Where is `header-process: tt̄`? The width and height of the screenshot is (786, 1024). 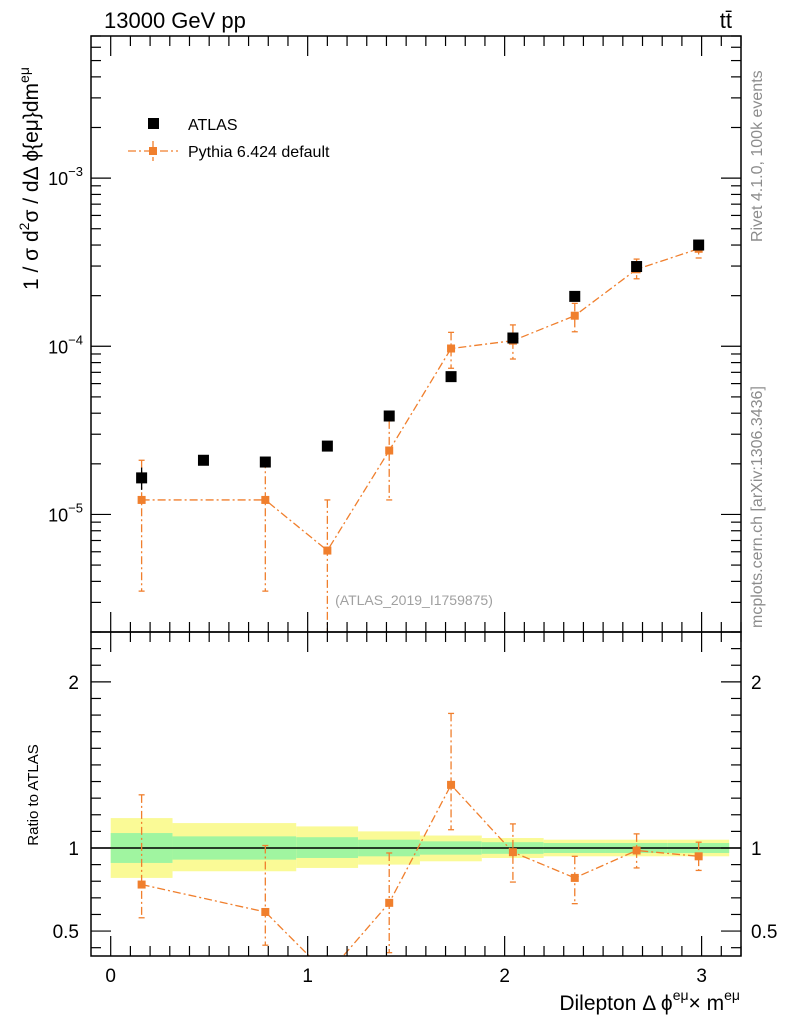
header-process: tt̄ is located at coordinates (726, 20).